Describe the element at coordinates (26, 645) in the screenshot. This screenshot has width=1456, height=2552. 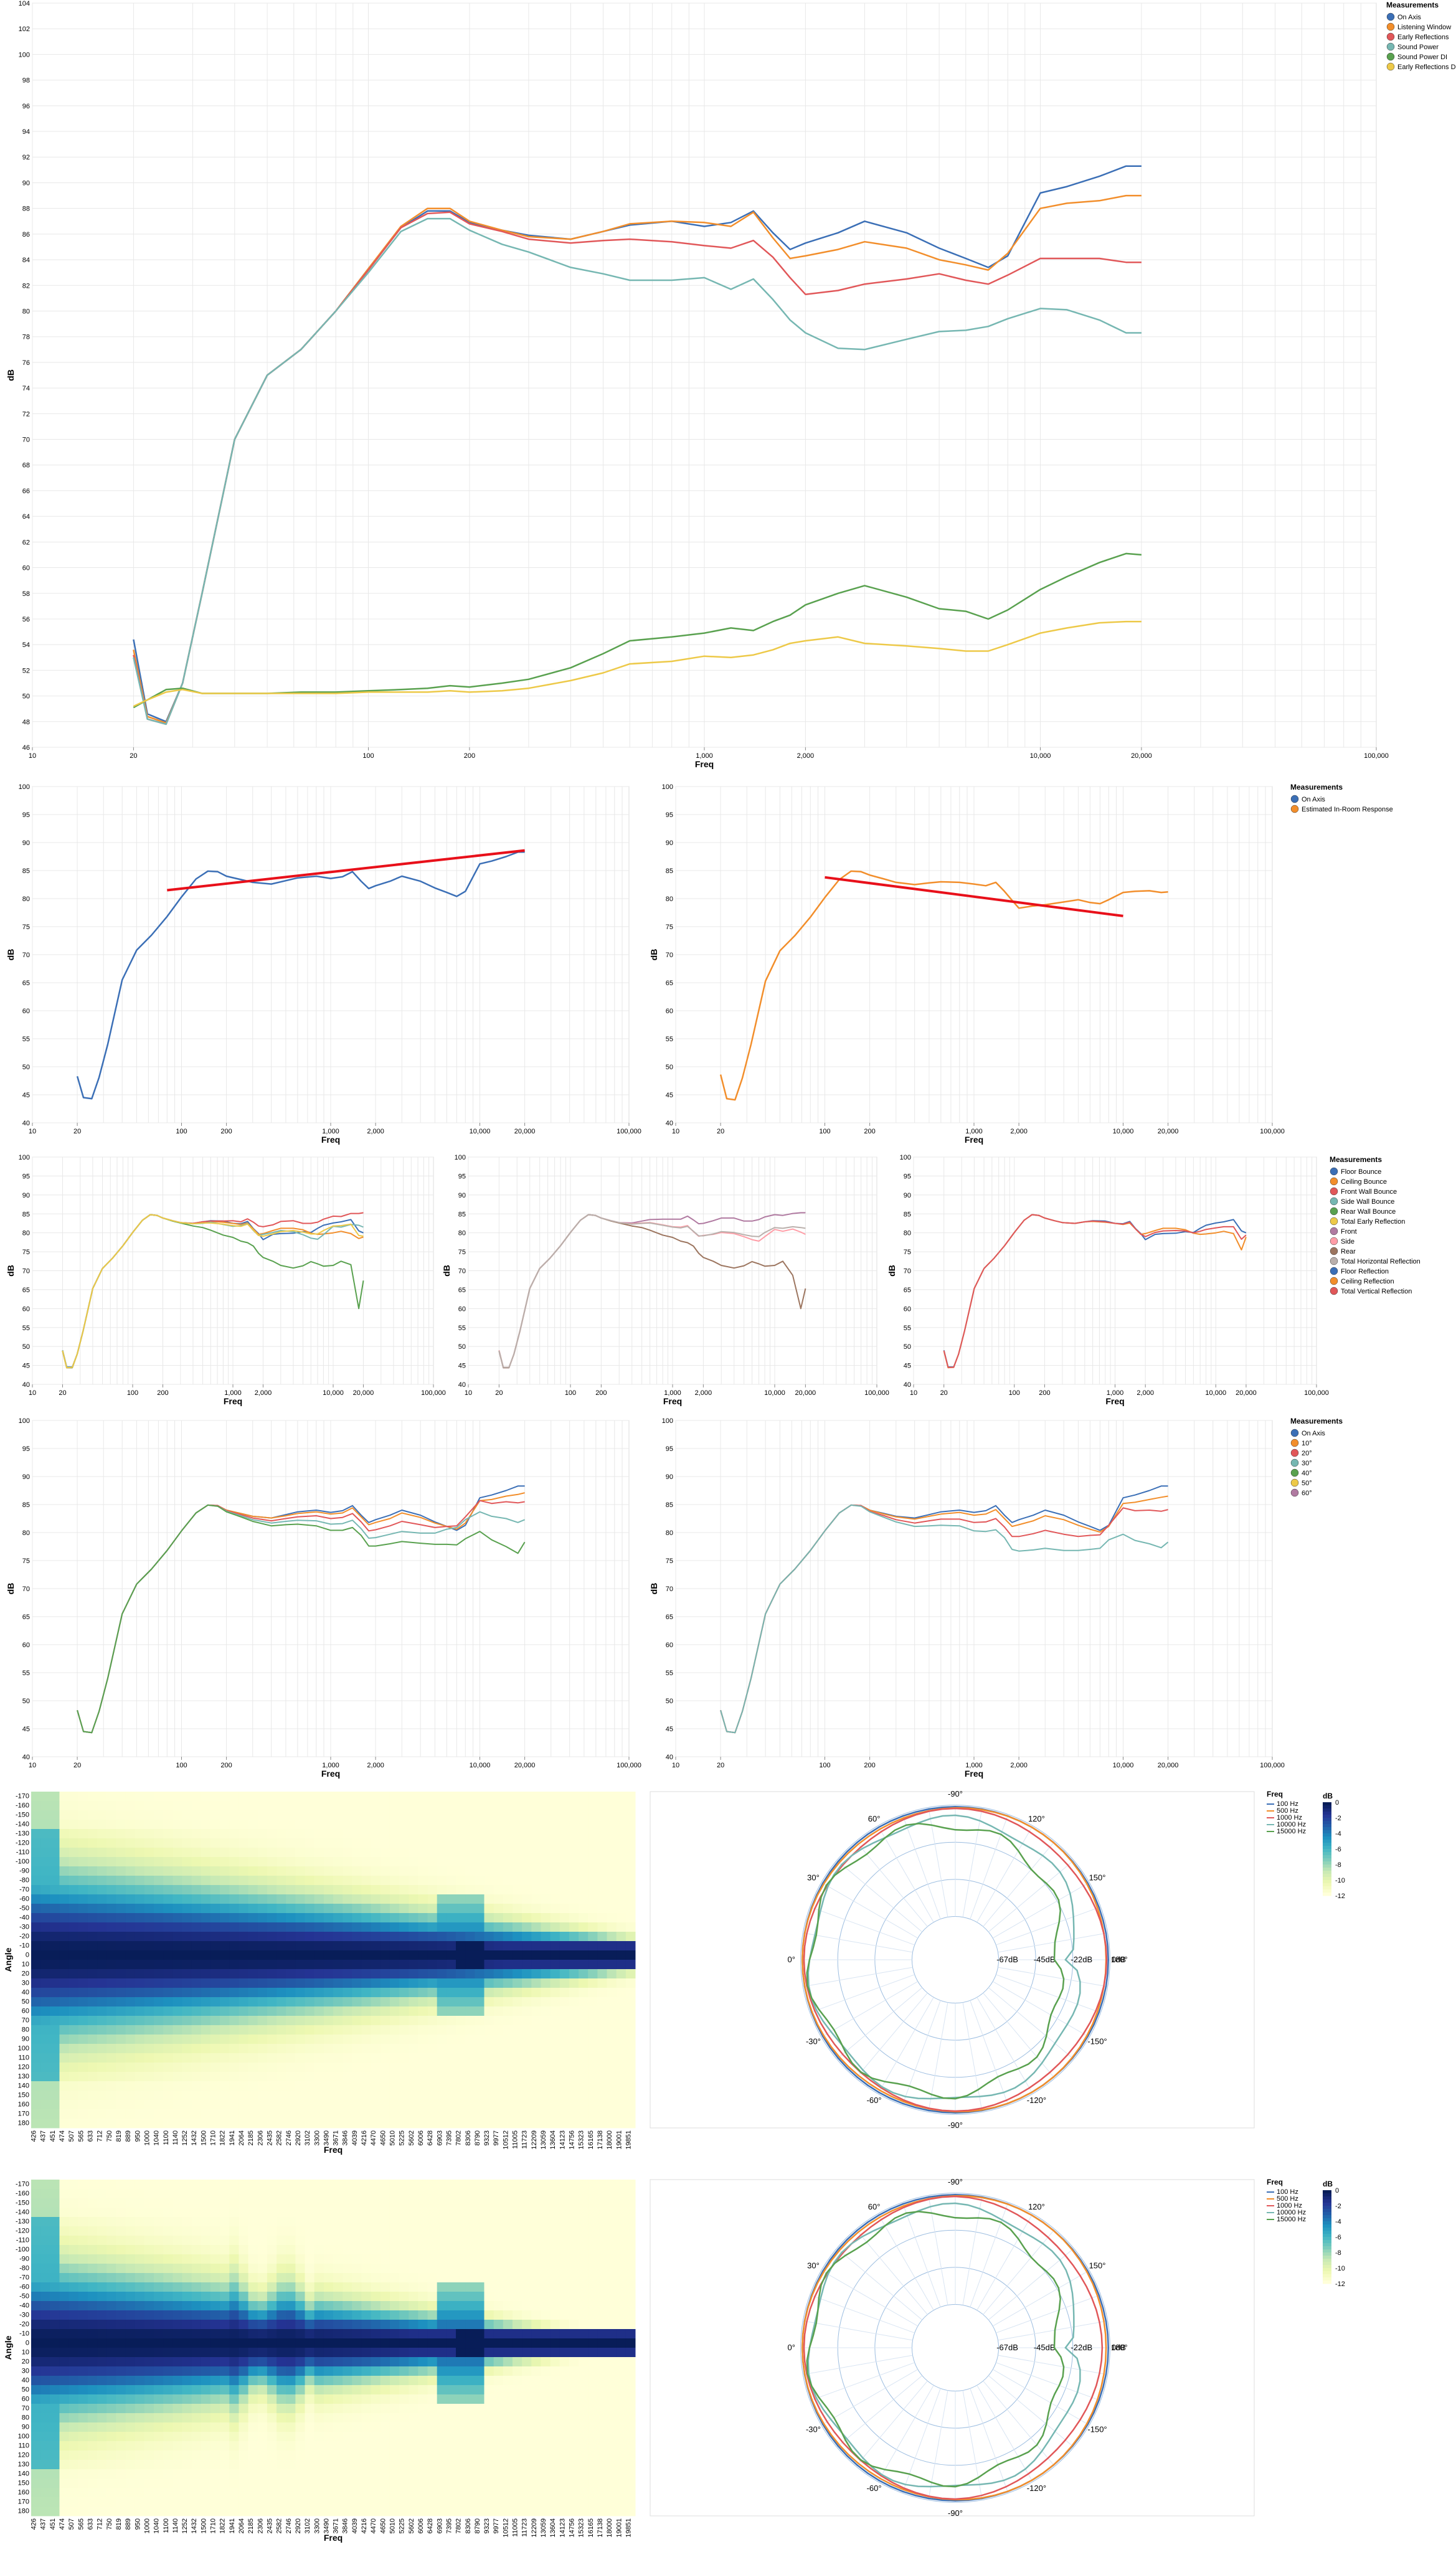
I see `y-tick-label: 54` at that location.